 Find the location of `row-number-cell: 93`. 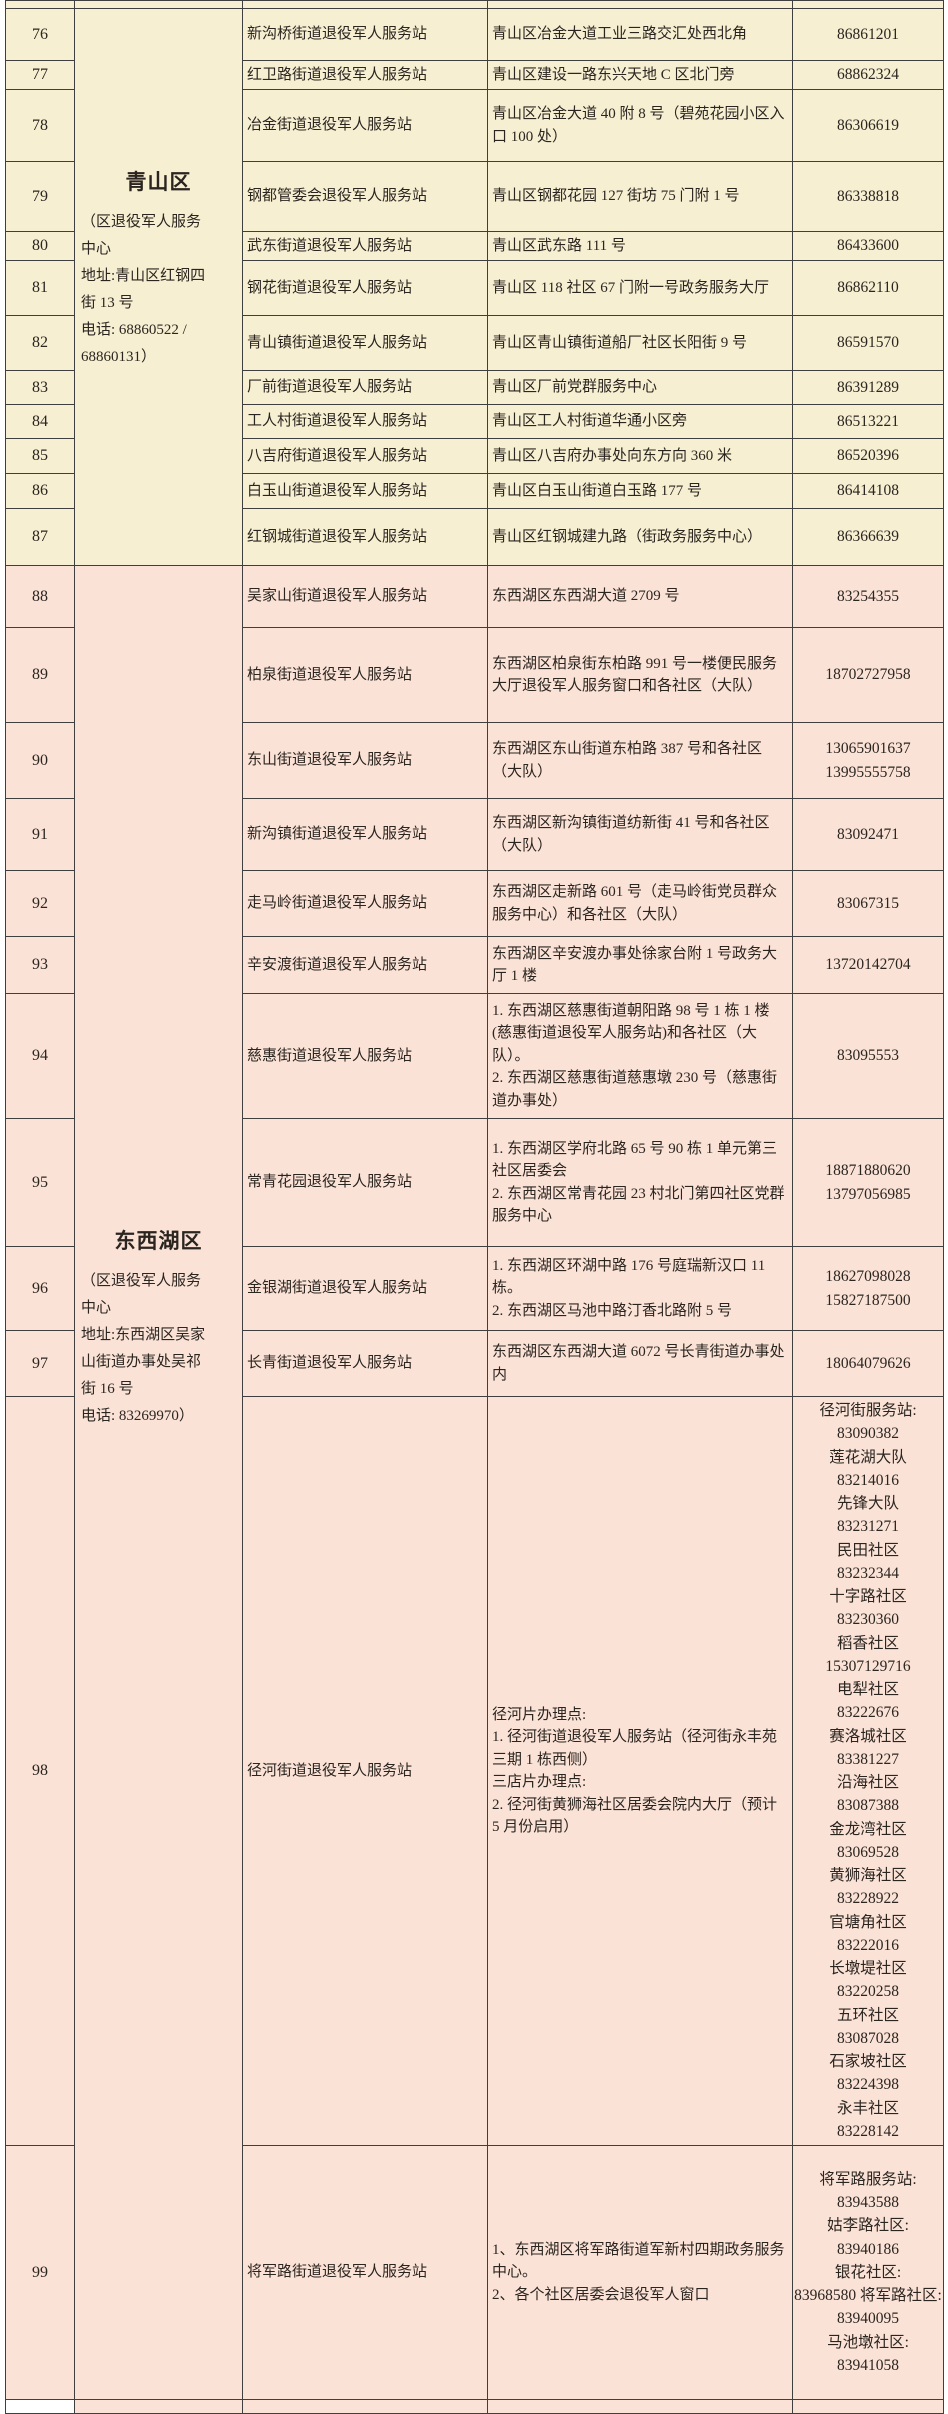

row-number-cell: 93 is located at coordinates (40, 965).